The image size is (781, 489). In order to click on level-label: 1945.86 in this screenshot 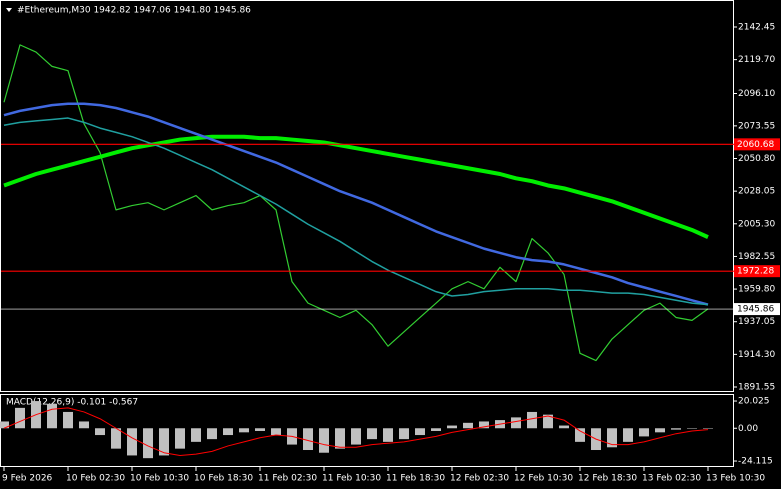, I will do `click(755, 310)`.